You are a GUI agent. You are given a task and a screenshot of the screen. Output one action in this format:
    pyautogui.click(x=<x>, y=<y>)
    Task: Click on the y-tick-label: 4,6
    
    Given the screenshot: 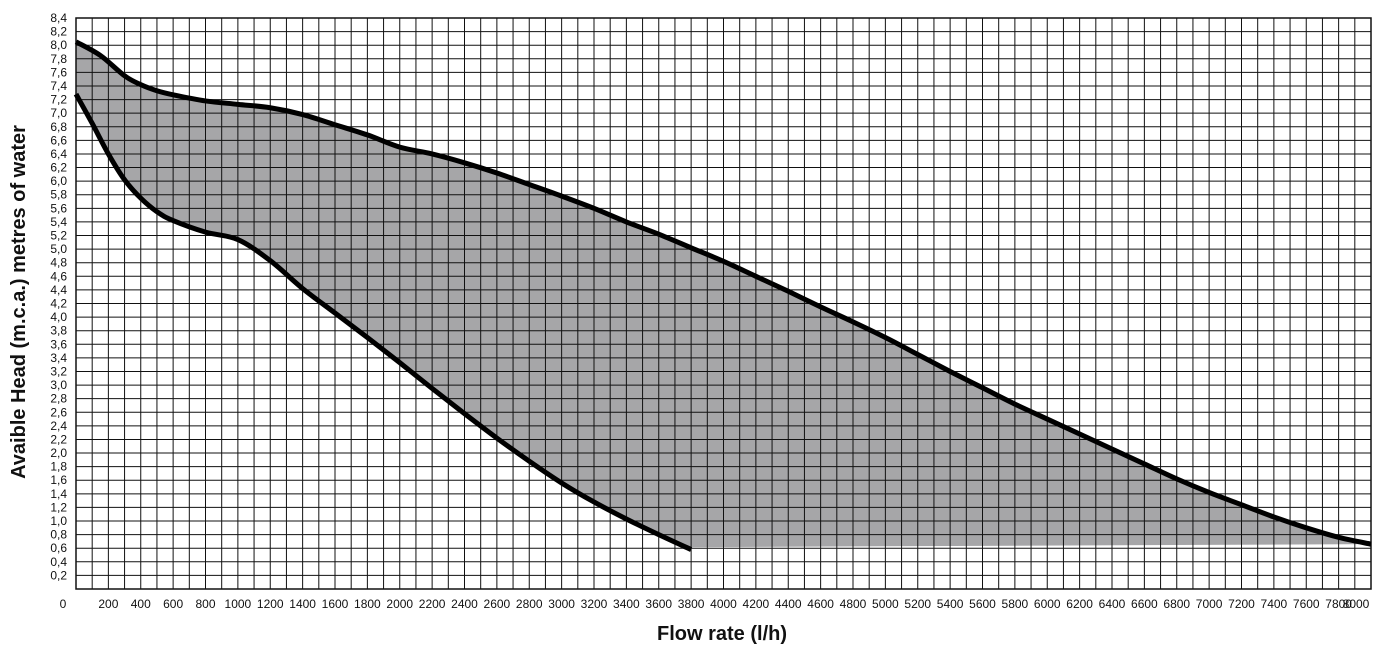 What is the action you would take?
    pyautogui.click(x=58, y=276)
    